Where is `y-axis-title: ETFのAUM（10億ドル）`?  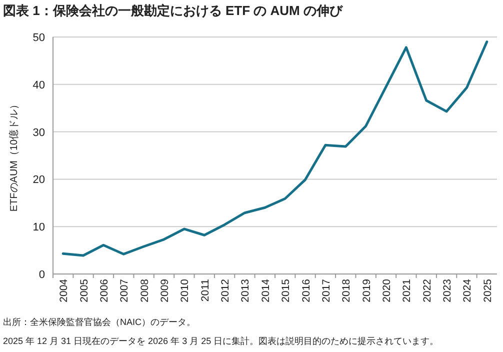
y-axis-title: ETFのAUM（10億ドル） is located at coordinates (14, 155).